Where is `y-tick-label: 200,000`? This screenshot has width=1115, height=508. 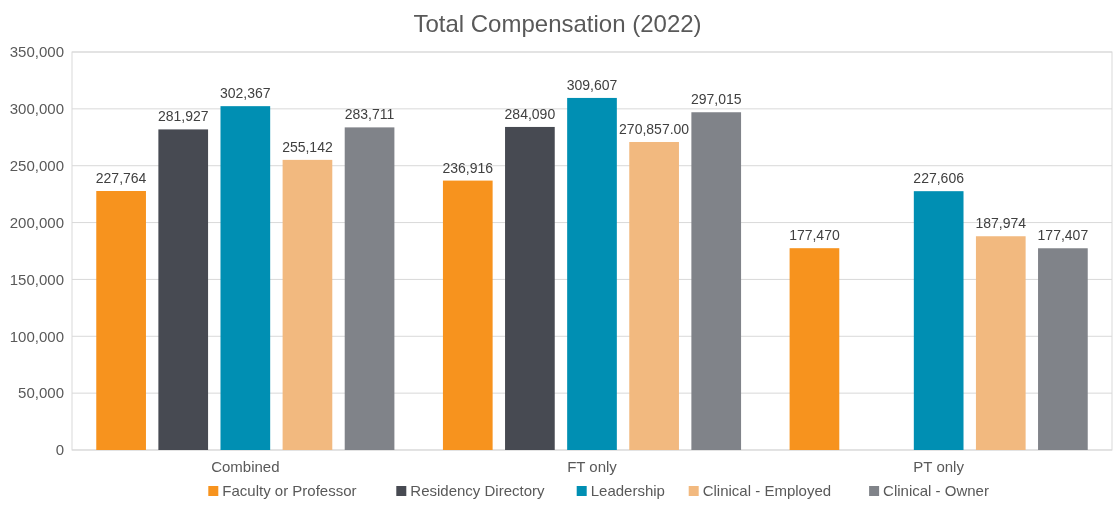 y-tick-label: 200,000 is located at coordinates (36, 222).